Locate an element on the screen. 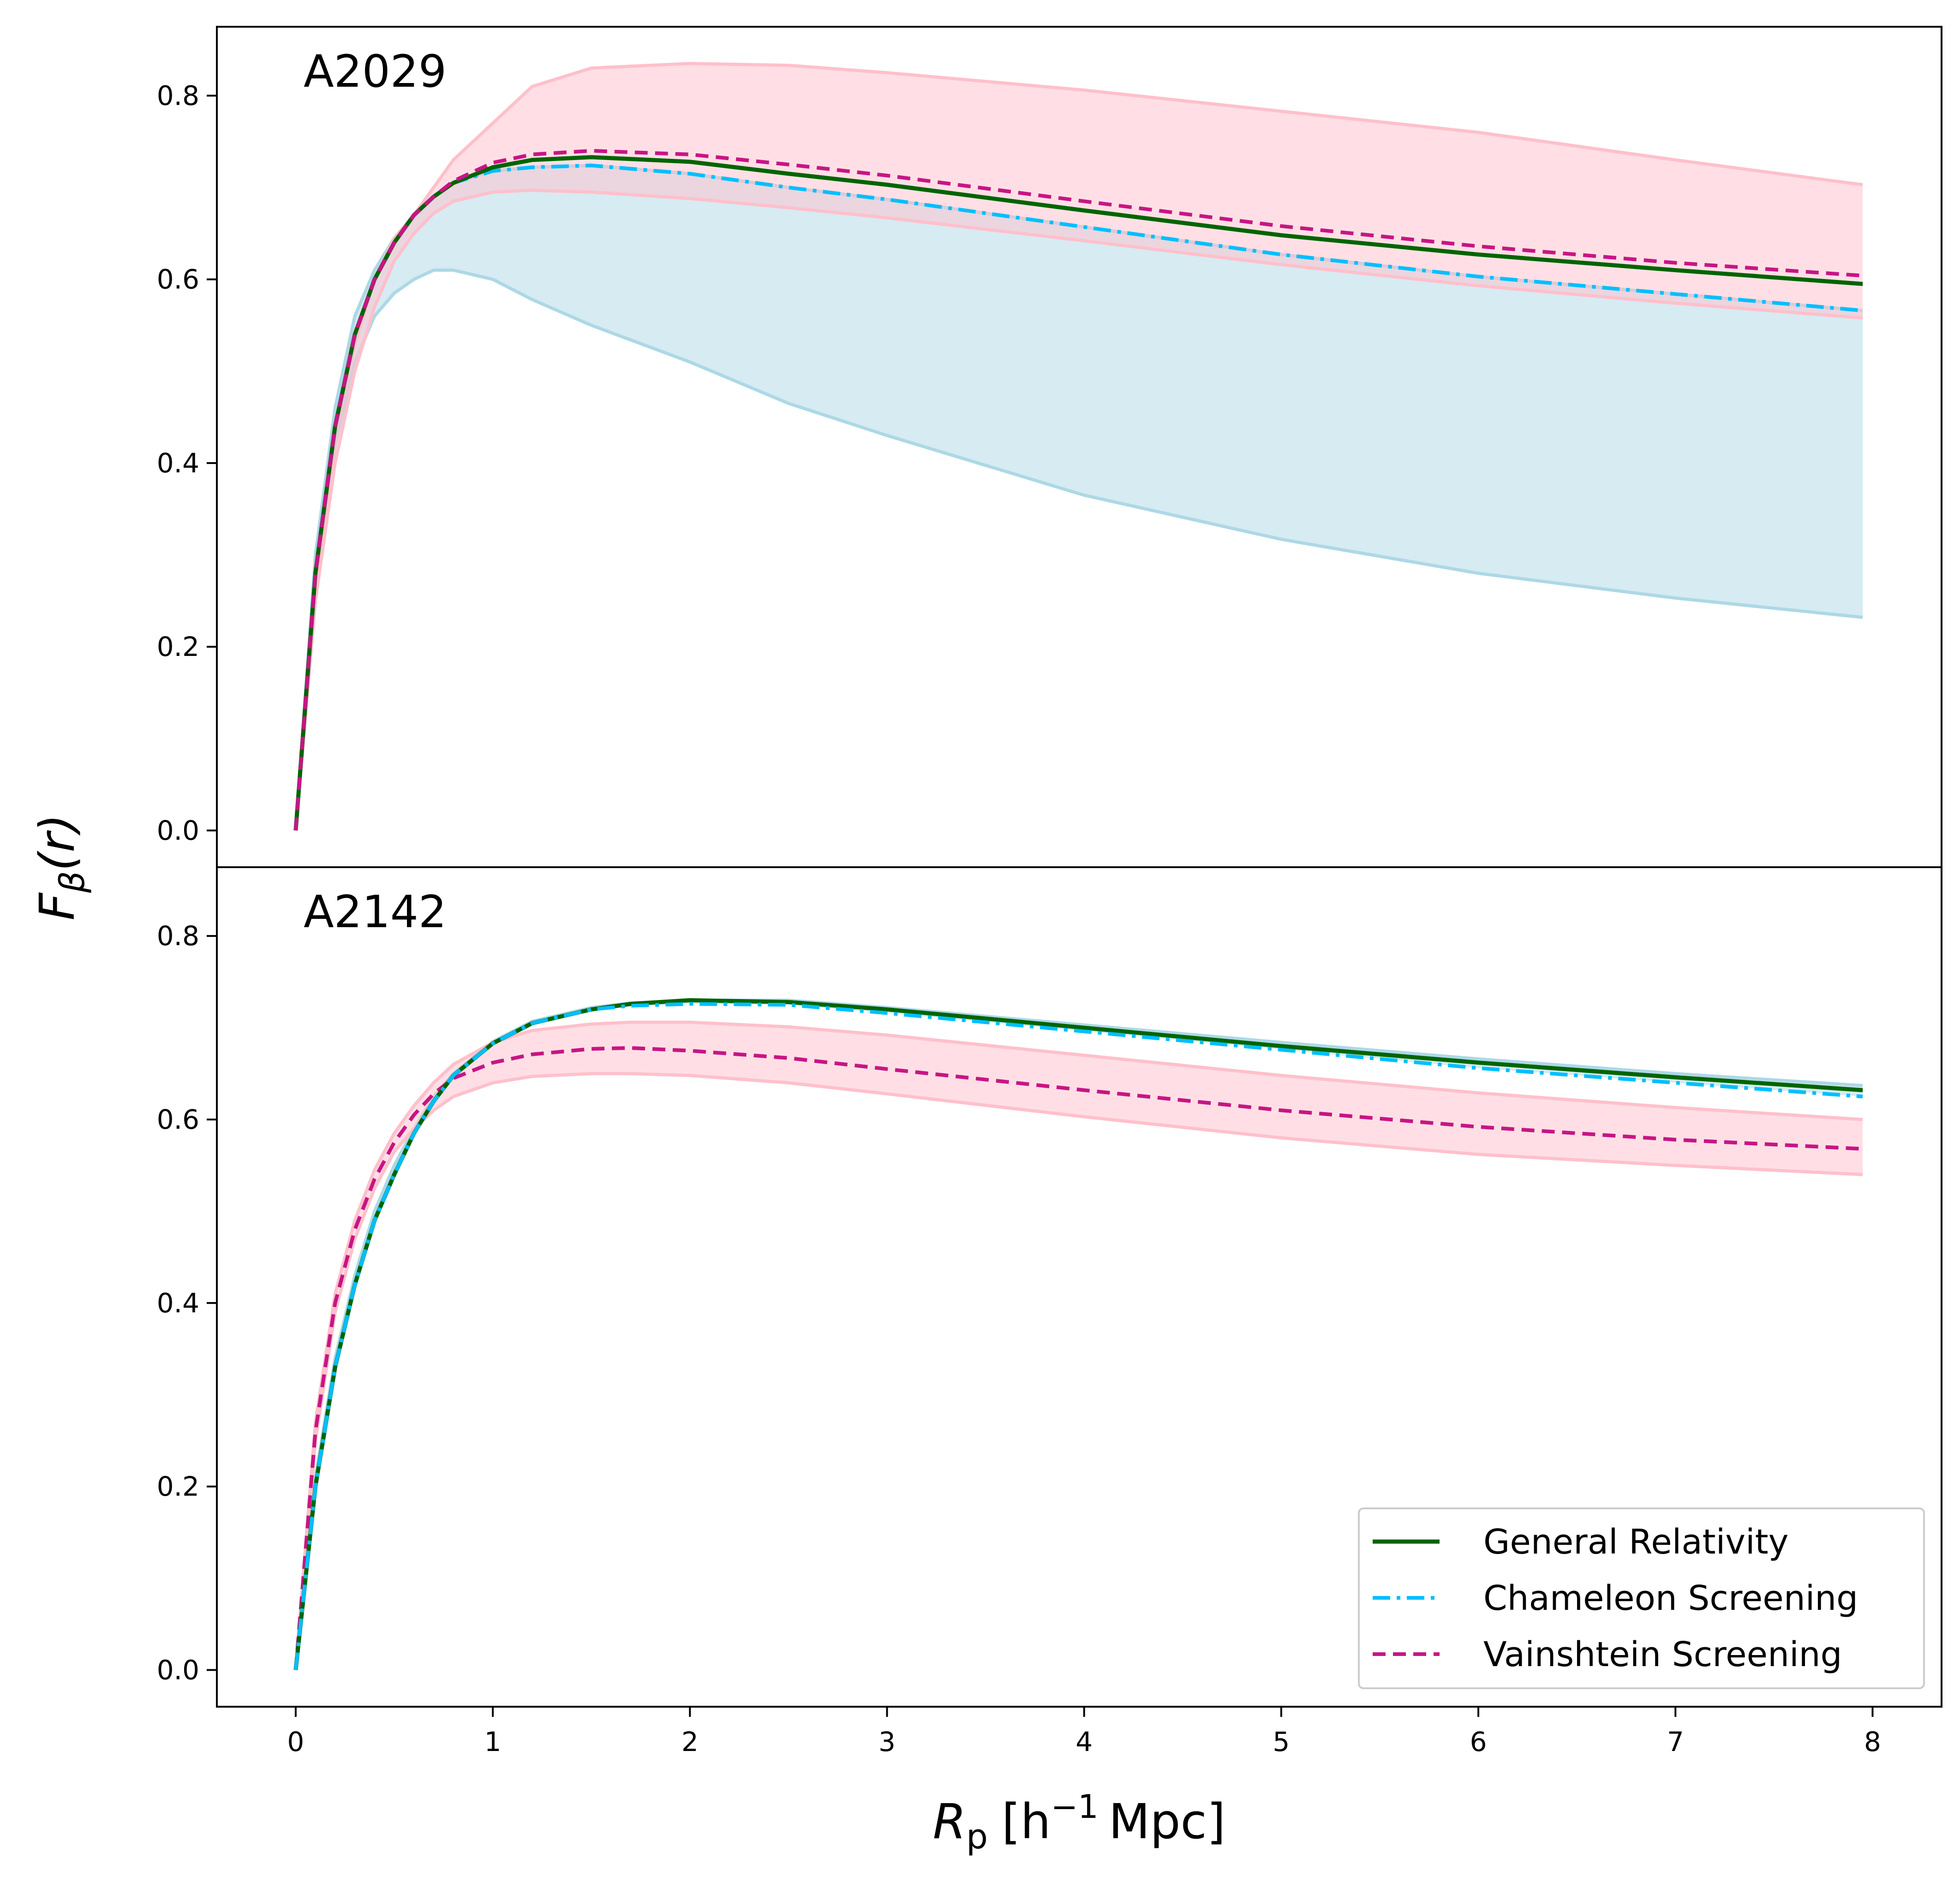  legend-frame is located at coordinates (1641, 1598).